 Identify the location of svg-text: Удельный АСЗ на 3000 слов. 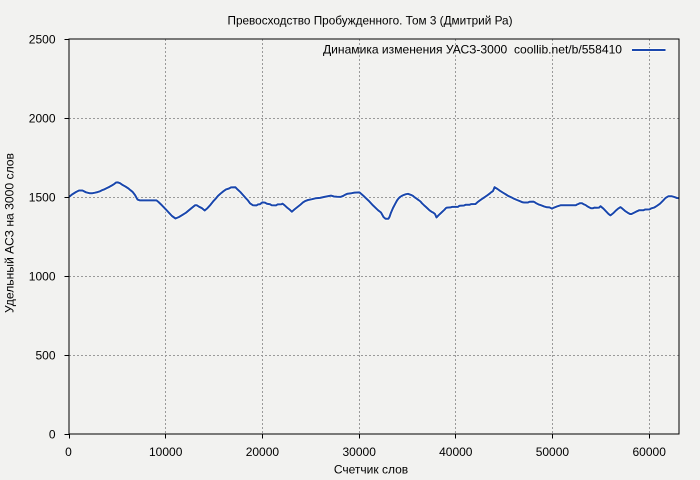
(10, 233).